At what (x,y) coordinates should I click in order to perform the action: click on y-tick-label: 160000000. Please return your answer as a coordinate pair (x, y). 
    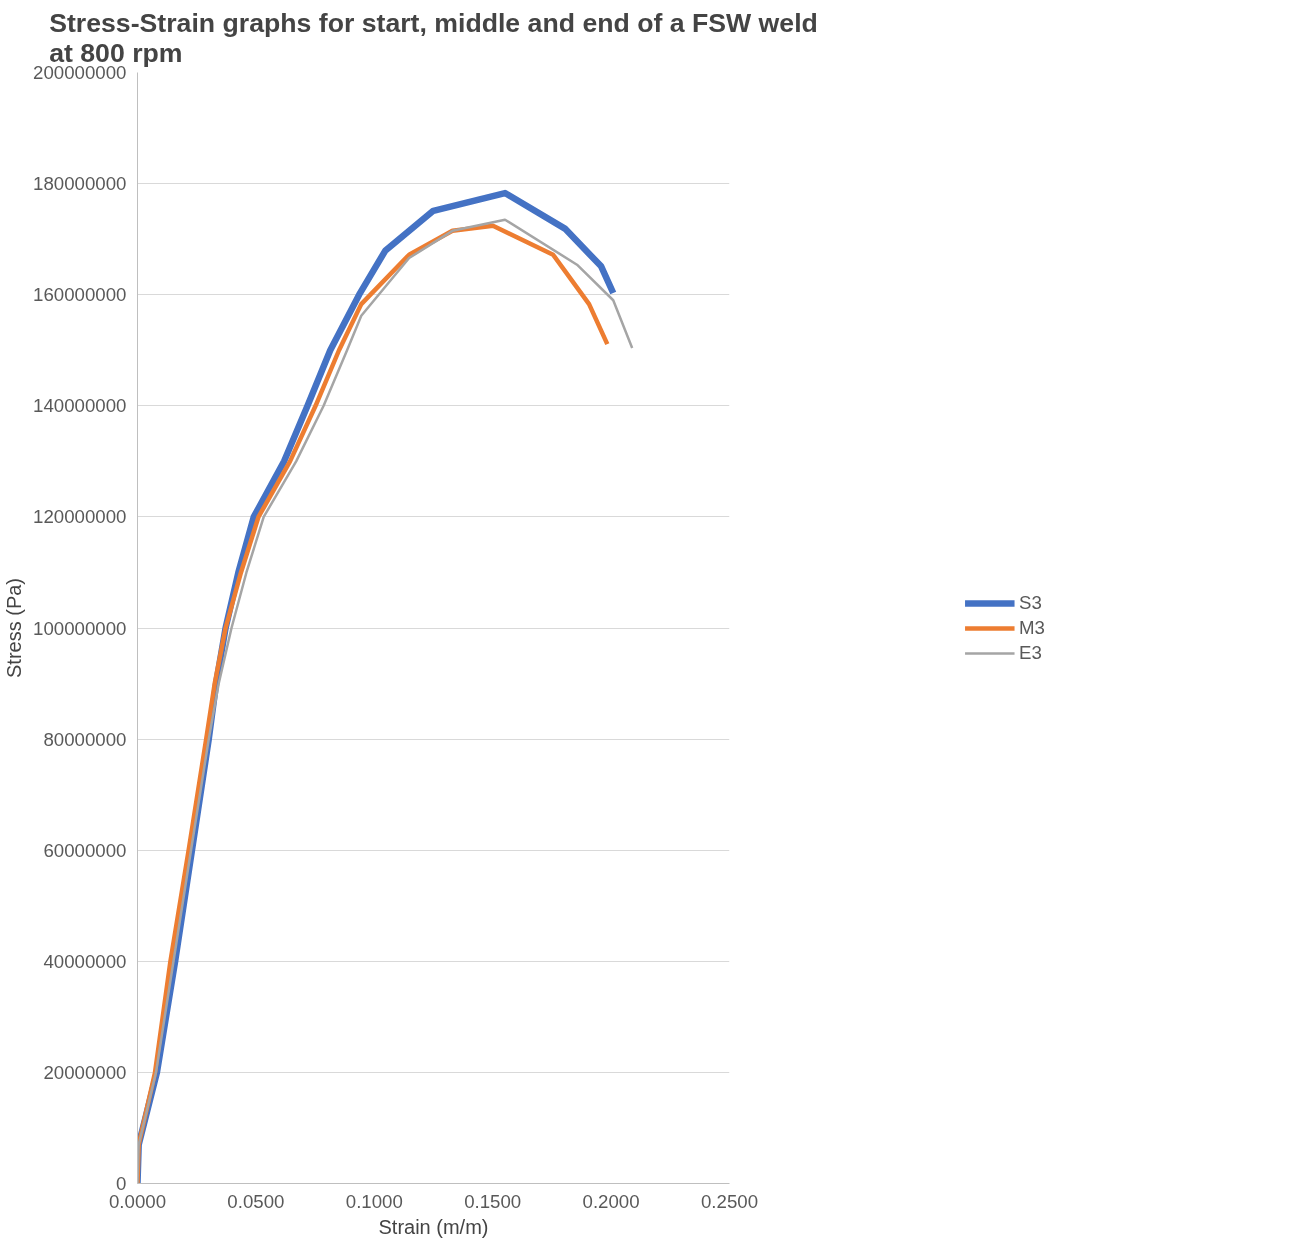
    Looking at the image, I should click on (80, 295).